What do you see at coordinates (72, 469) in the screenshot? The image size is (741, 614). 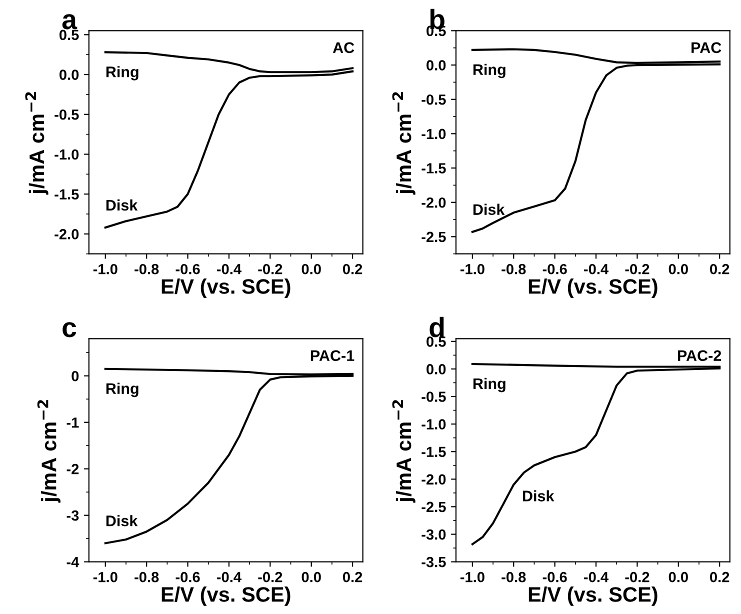 I see `y-tick-label: -2` at bounding box center [72, 469].